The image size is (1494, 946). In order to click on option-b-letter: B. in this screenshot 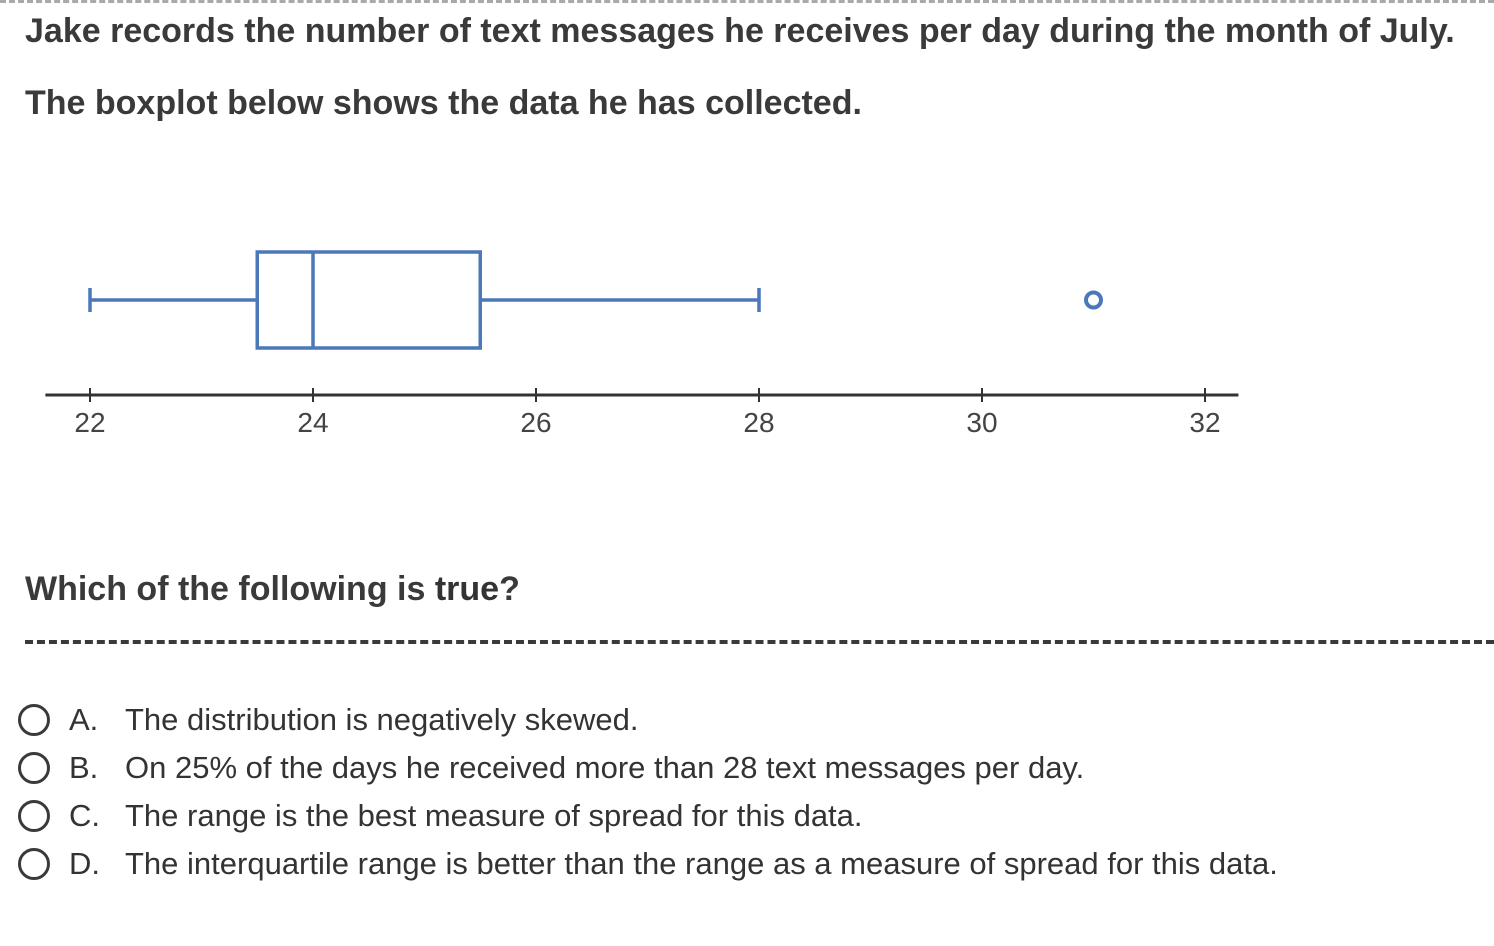, I will do `click(84, 767)`.